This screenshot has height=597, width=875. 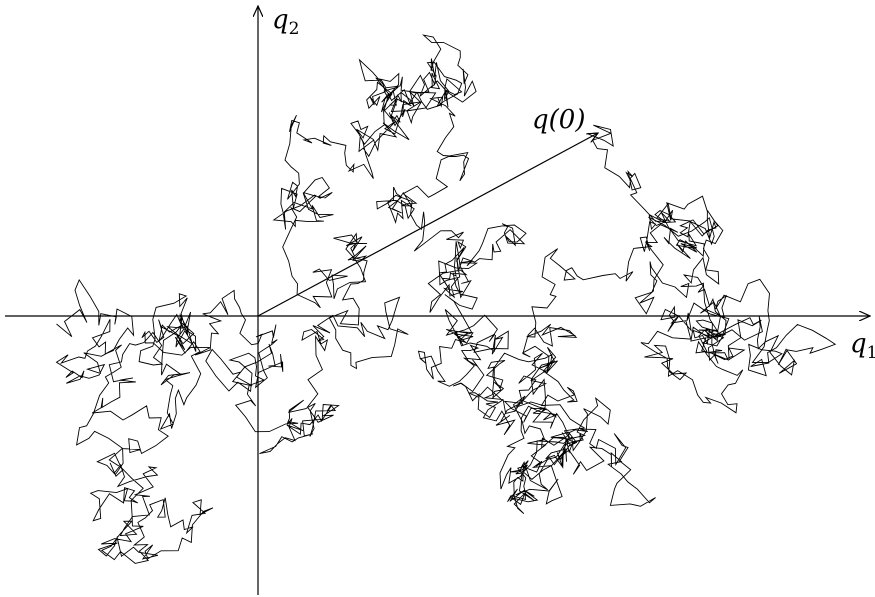 I want to click on vector-label: q(0), so click(x=558, y=120).